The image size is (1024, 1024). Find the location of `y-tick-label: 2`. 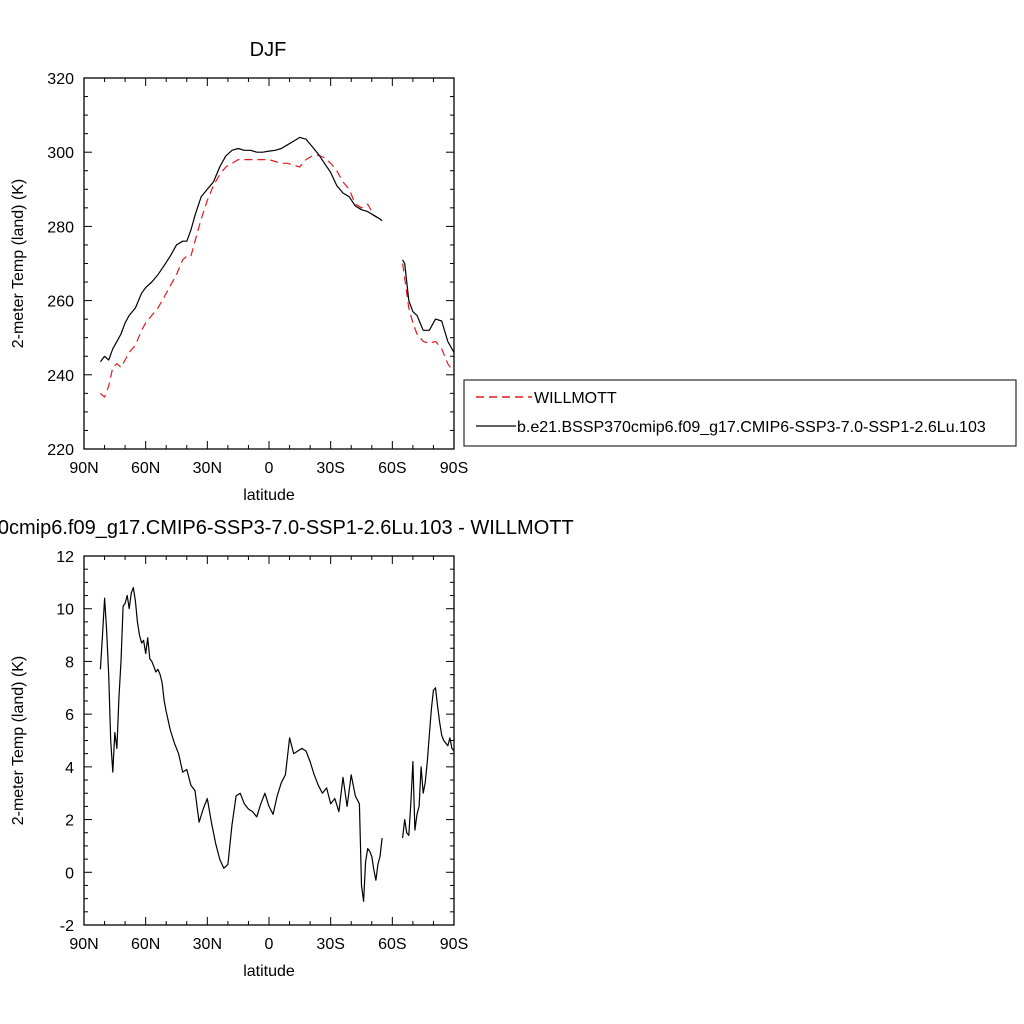

y-tick-label: 2 is located at coordinates (69, 821).